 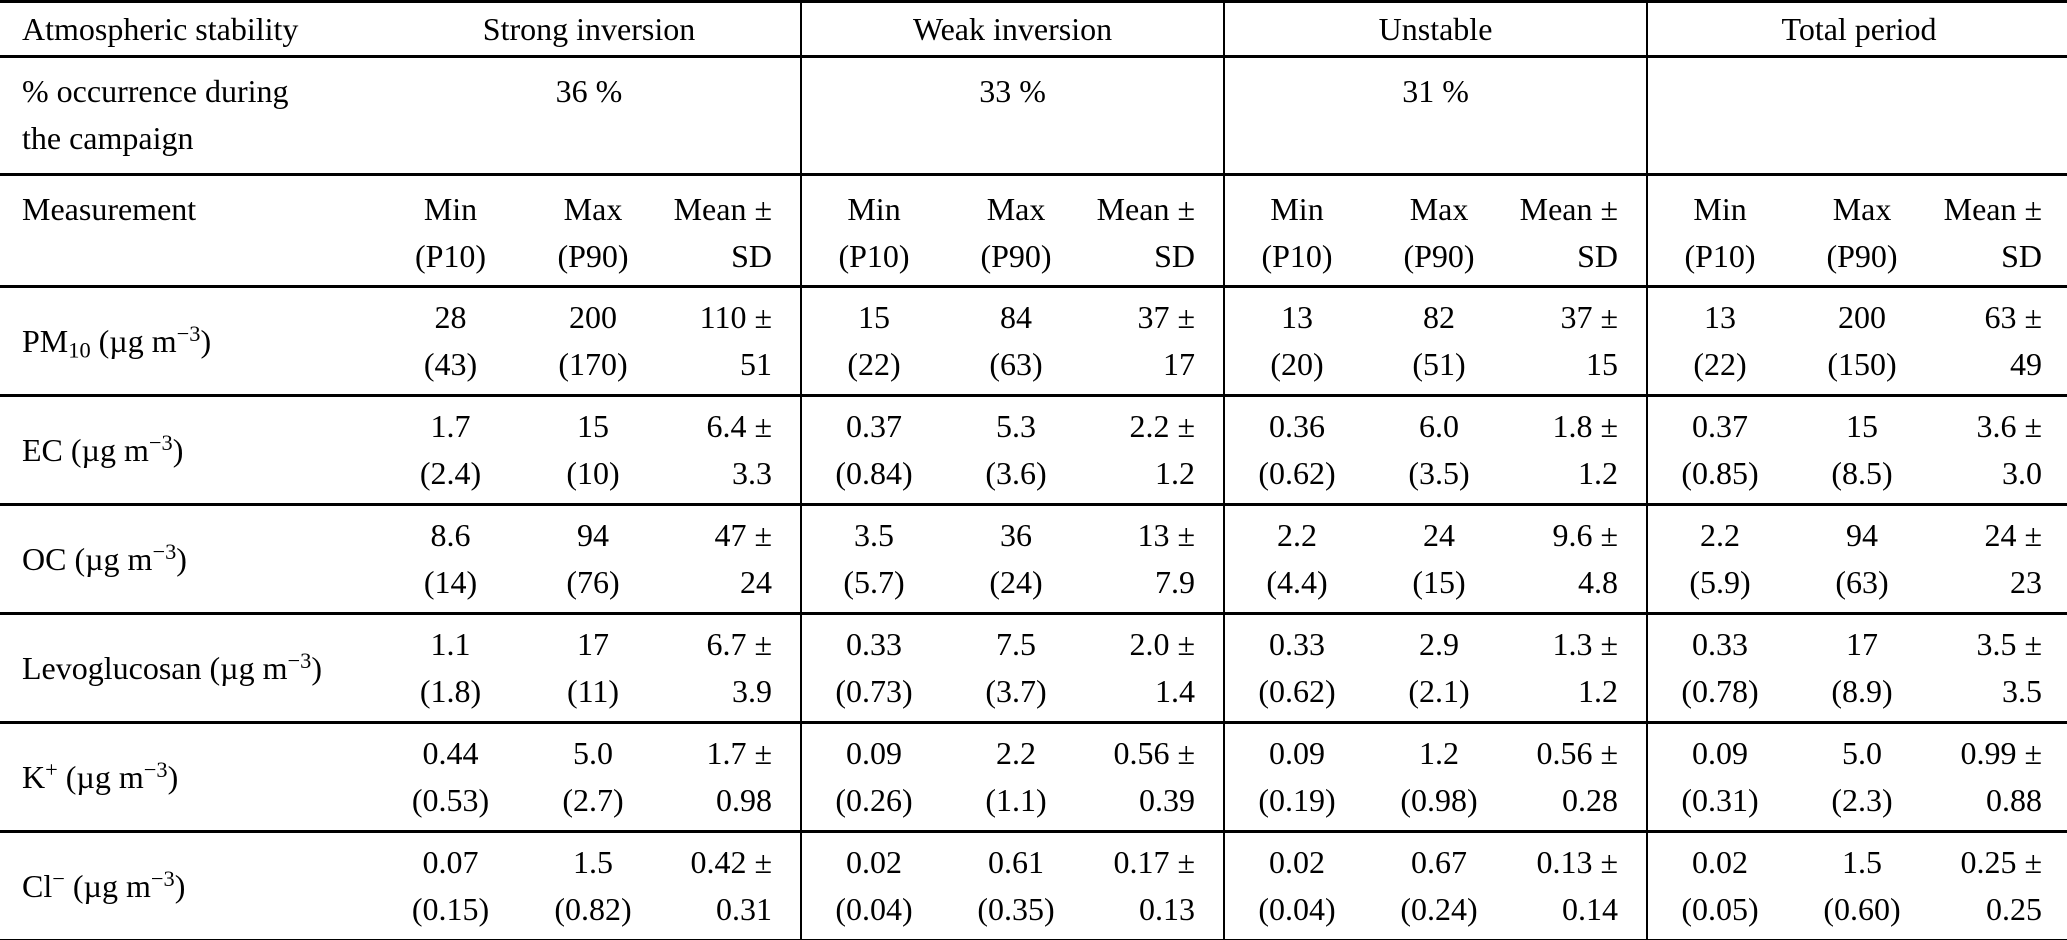 I want to click on mean-value: 37 ±, so click(x=1589, y=317).